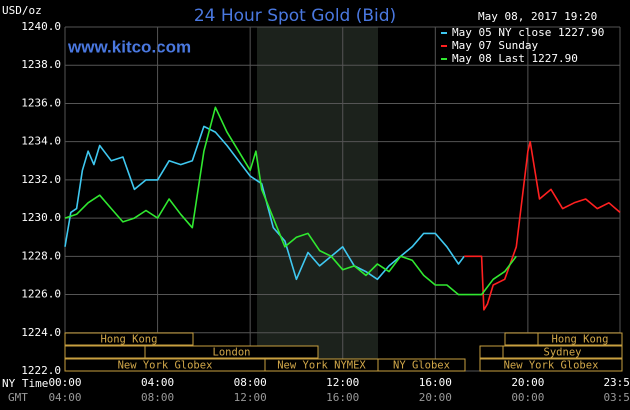 The image size is (630, 410). Describe the element at coordinates (41, 332) in the screenshot. I see `y-tick-label: 1224.0` at that location.